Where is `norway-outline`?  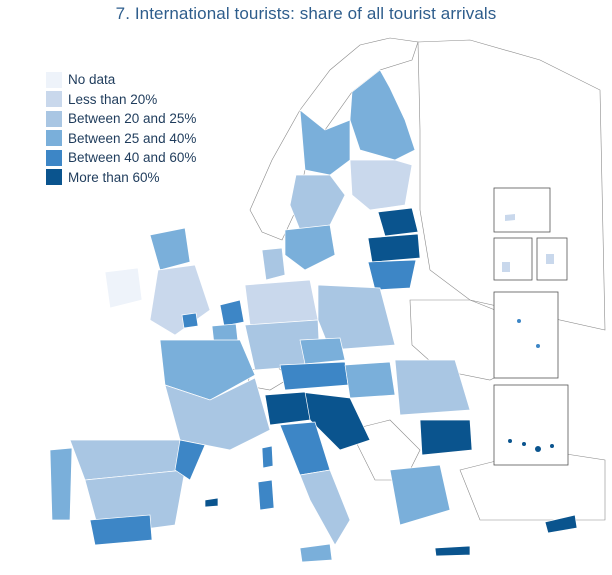
norway-outline is located at coordinates (334, 139).